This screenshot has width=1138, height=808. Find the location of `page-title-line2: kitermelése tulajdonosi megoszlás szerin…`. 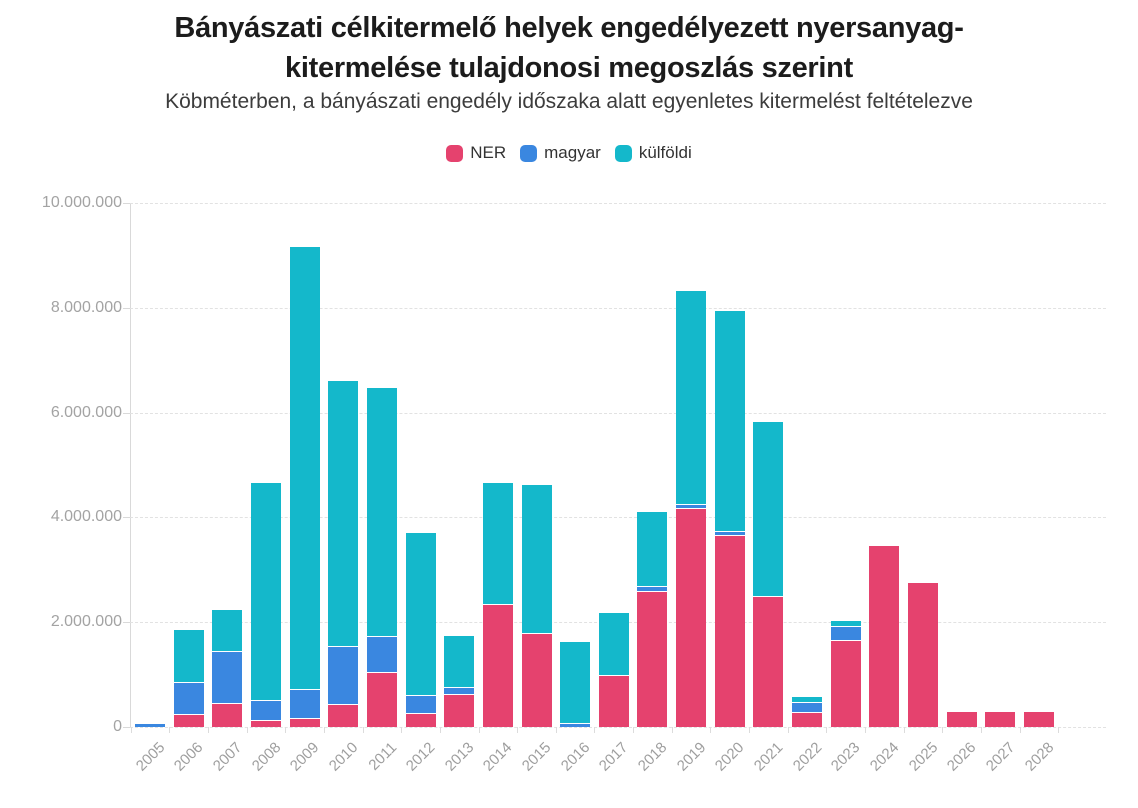

page-title-line2: kitermelése tulajdonosi megoszlás szerin… is located at coordinates (569, 68).